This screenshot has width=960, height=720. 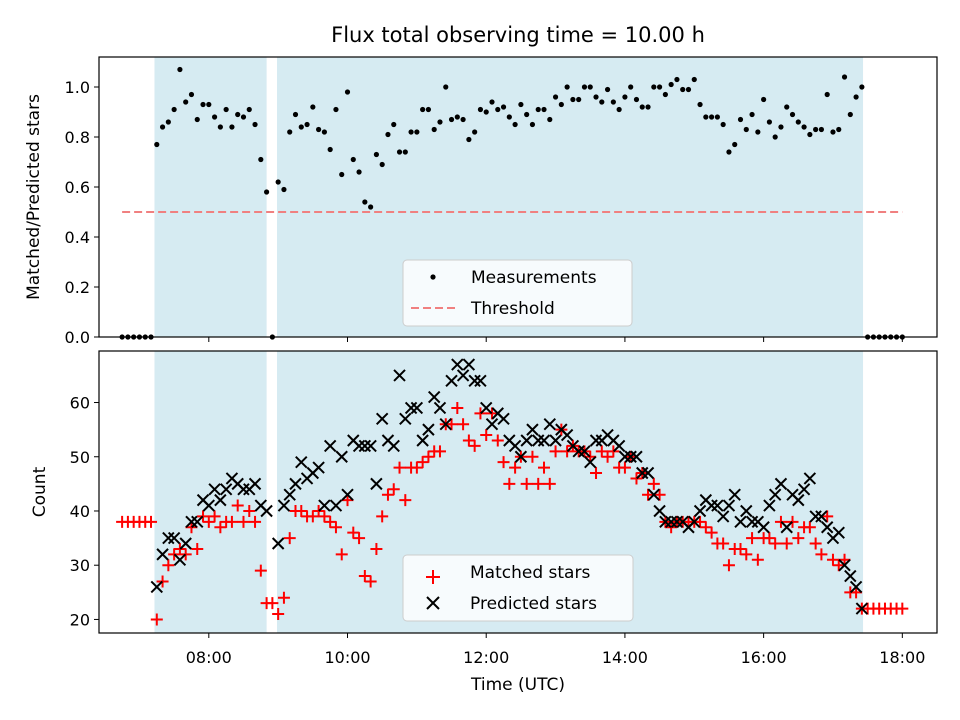 I want to click on y-tick-label: 0.8, so click(x=77, y=137).